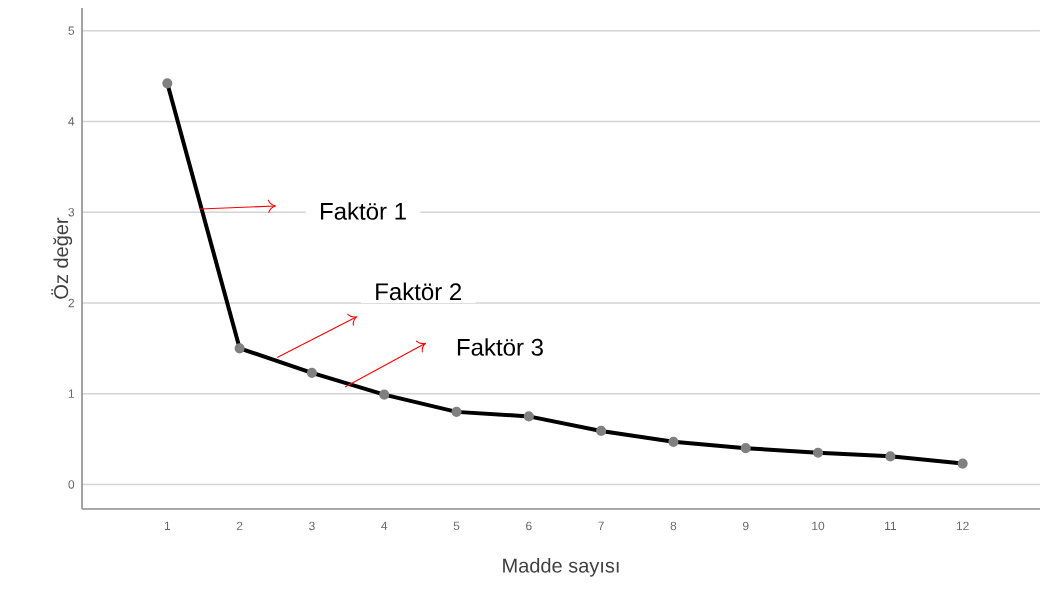  Describe the element at coordinates (456, 526) in the screenshot. I see `x-tick-label: 5` at that location.